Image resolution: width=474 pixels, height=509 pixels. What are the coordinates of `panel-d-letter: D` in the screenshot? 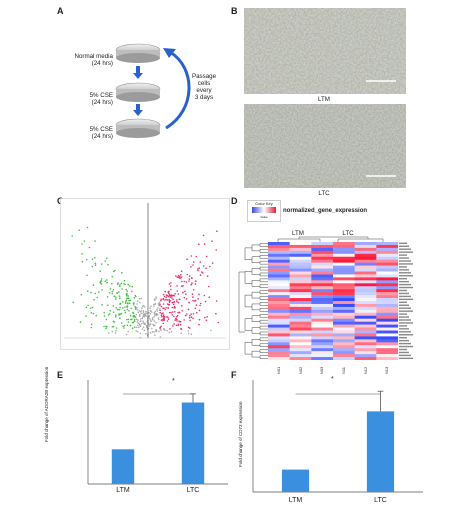 It's located at (234, 201).